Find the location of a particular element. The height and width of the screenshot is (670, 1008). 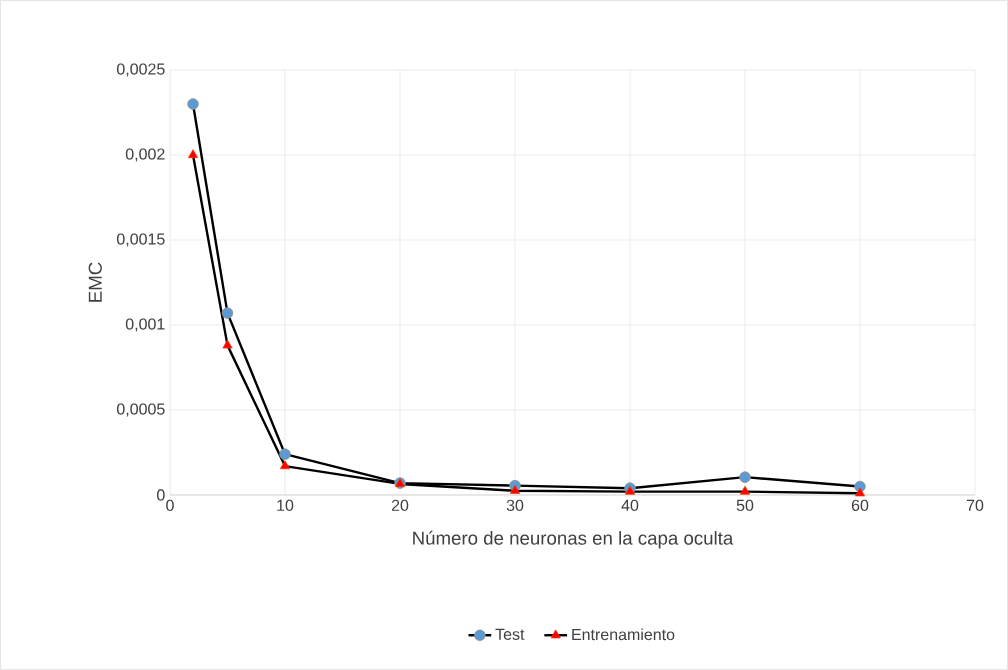

x-tick-label: 0 is located at coordinates (170, 505).